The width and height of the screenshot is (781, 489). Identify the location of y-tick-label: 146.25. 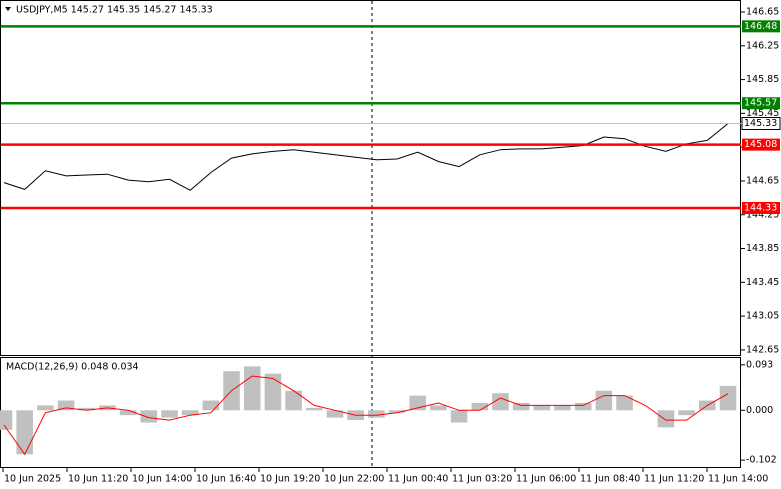
(762, 45).